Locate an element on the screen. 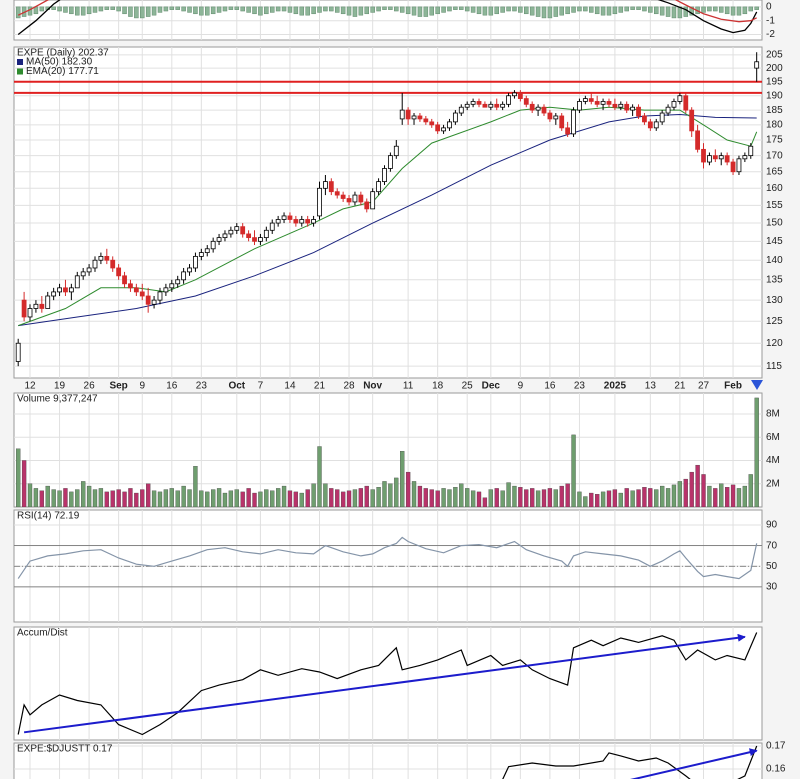 This screenshot has width=800, height=779. y-tick-label: 185 is located at coordinates (774, 110).